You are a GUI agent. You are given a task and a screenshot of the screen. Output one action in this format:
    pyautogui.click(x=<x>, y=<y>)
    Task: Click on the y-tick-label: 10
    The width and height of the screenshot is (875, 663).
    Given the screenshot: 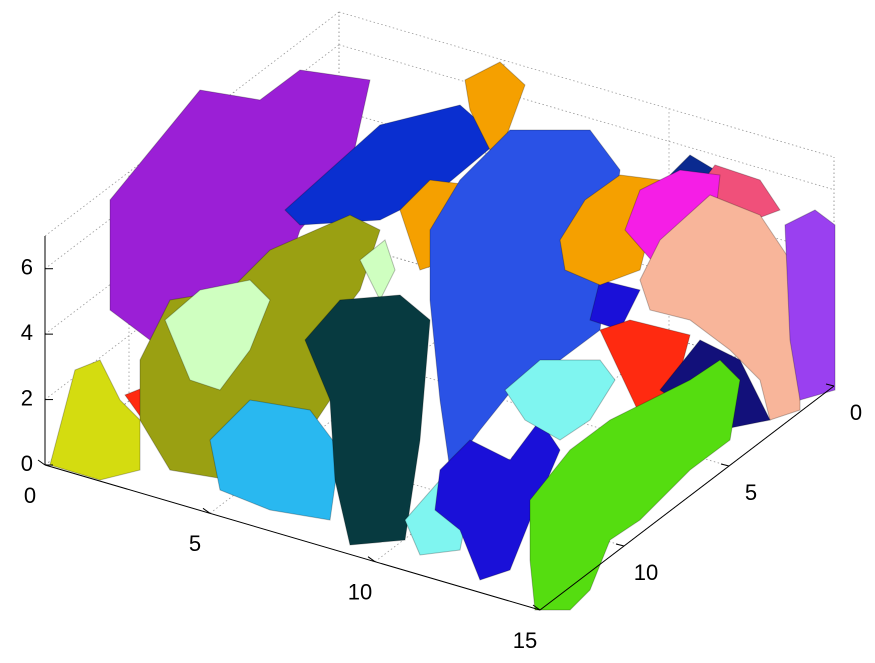 What is the action you would take?
    pyautogui.click(x=646, y=572)
    